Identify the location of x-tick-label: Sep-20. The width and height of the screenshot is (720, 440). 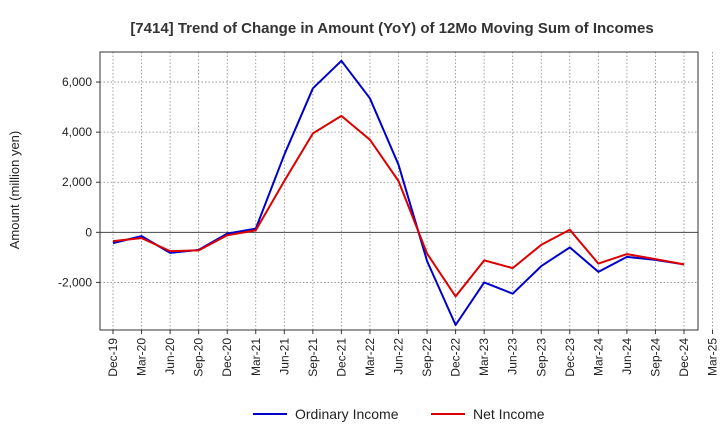
(199, 357).